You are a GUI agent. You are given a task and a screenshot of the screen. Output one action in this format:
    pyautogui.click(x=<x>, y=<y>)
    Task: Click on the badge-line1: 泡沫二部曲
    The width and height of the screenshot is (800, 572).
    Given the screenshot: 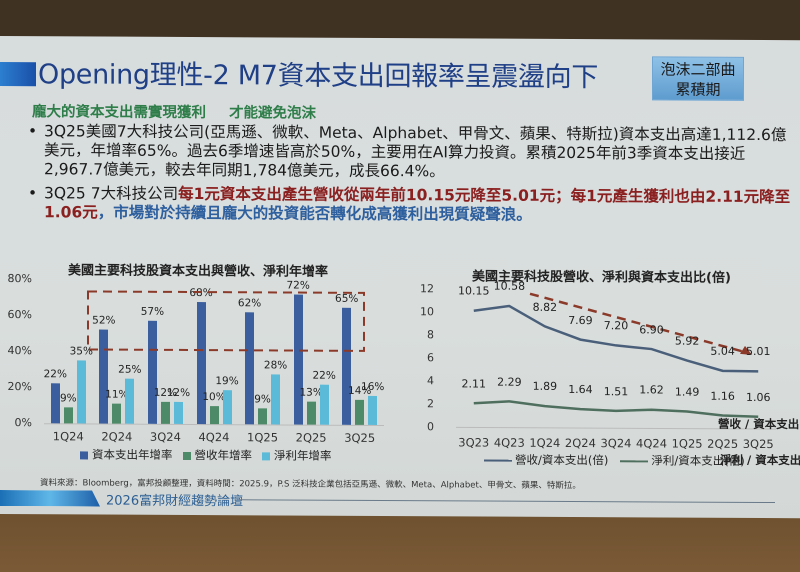 What is the action you would take?
    pyautogui.click(x=698, y=69)
    